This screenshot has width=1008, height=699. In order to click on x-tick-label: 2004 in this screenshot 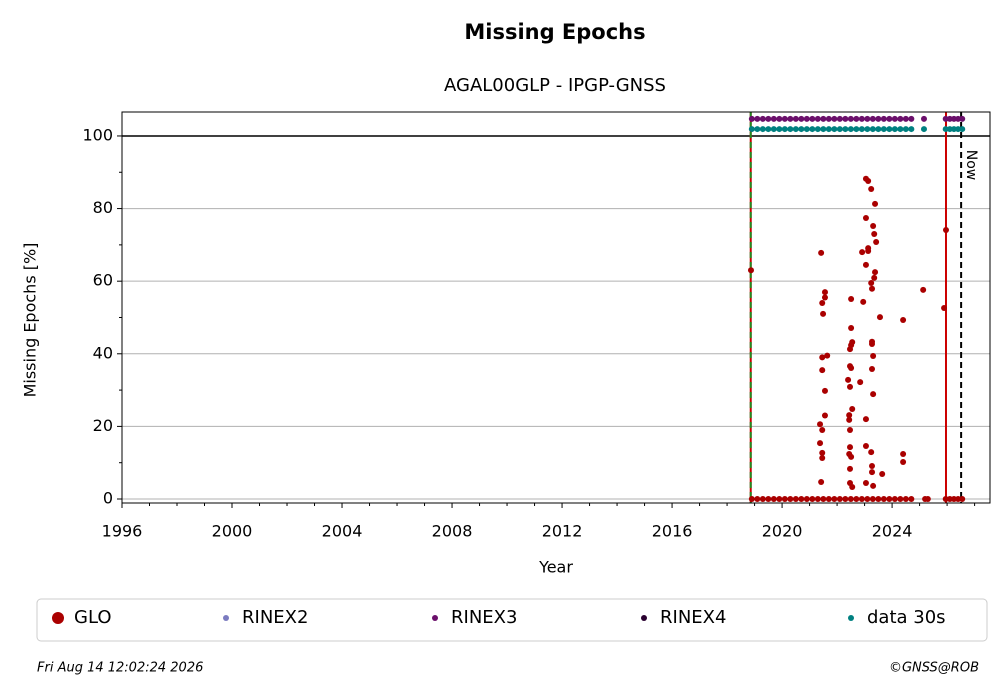, I will do `click(342, 531)`.